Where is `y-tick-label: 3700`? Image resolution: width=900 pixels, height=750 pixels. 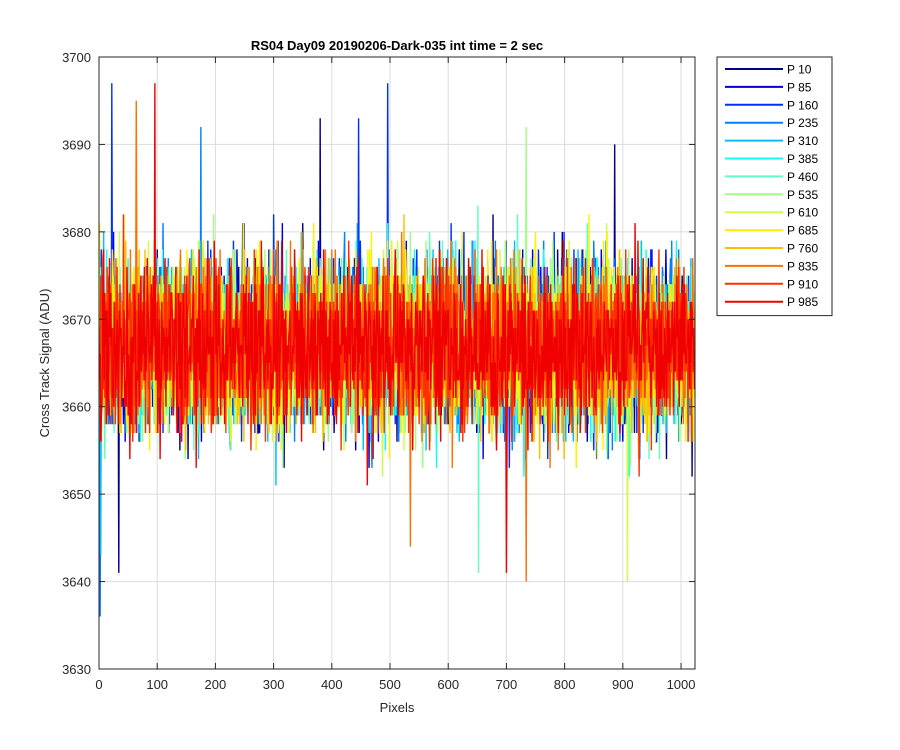
y-tick-label: 3700 is located at coordinates (76, 57).